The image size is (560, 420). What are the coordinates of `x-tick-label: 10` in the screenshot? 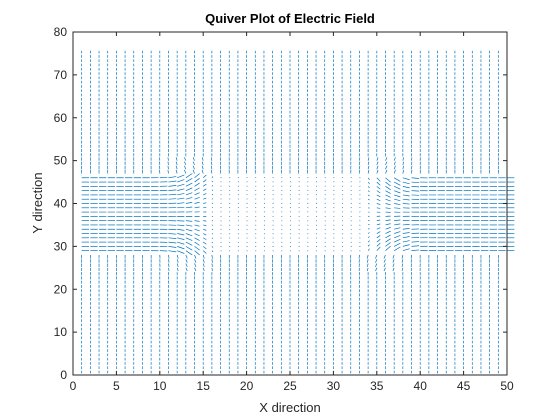 It's located at (160, 386).